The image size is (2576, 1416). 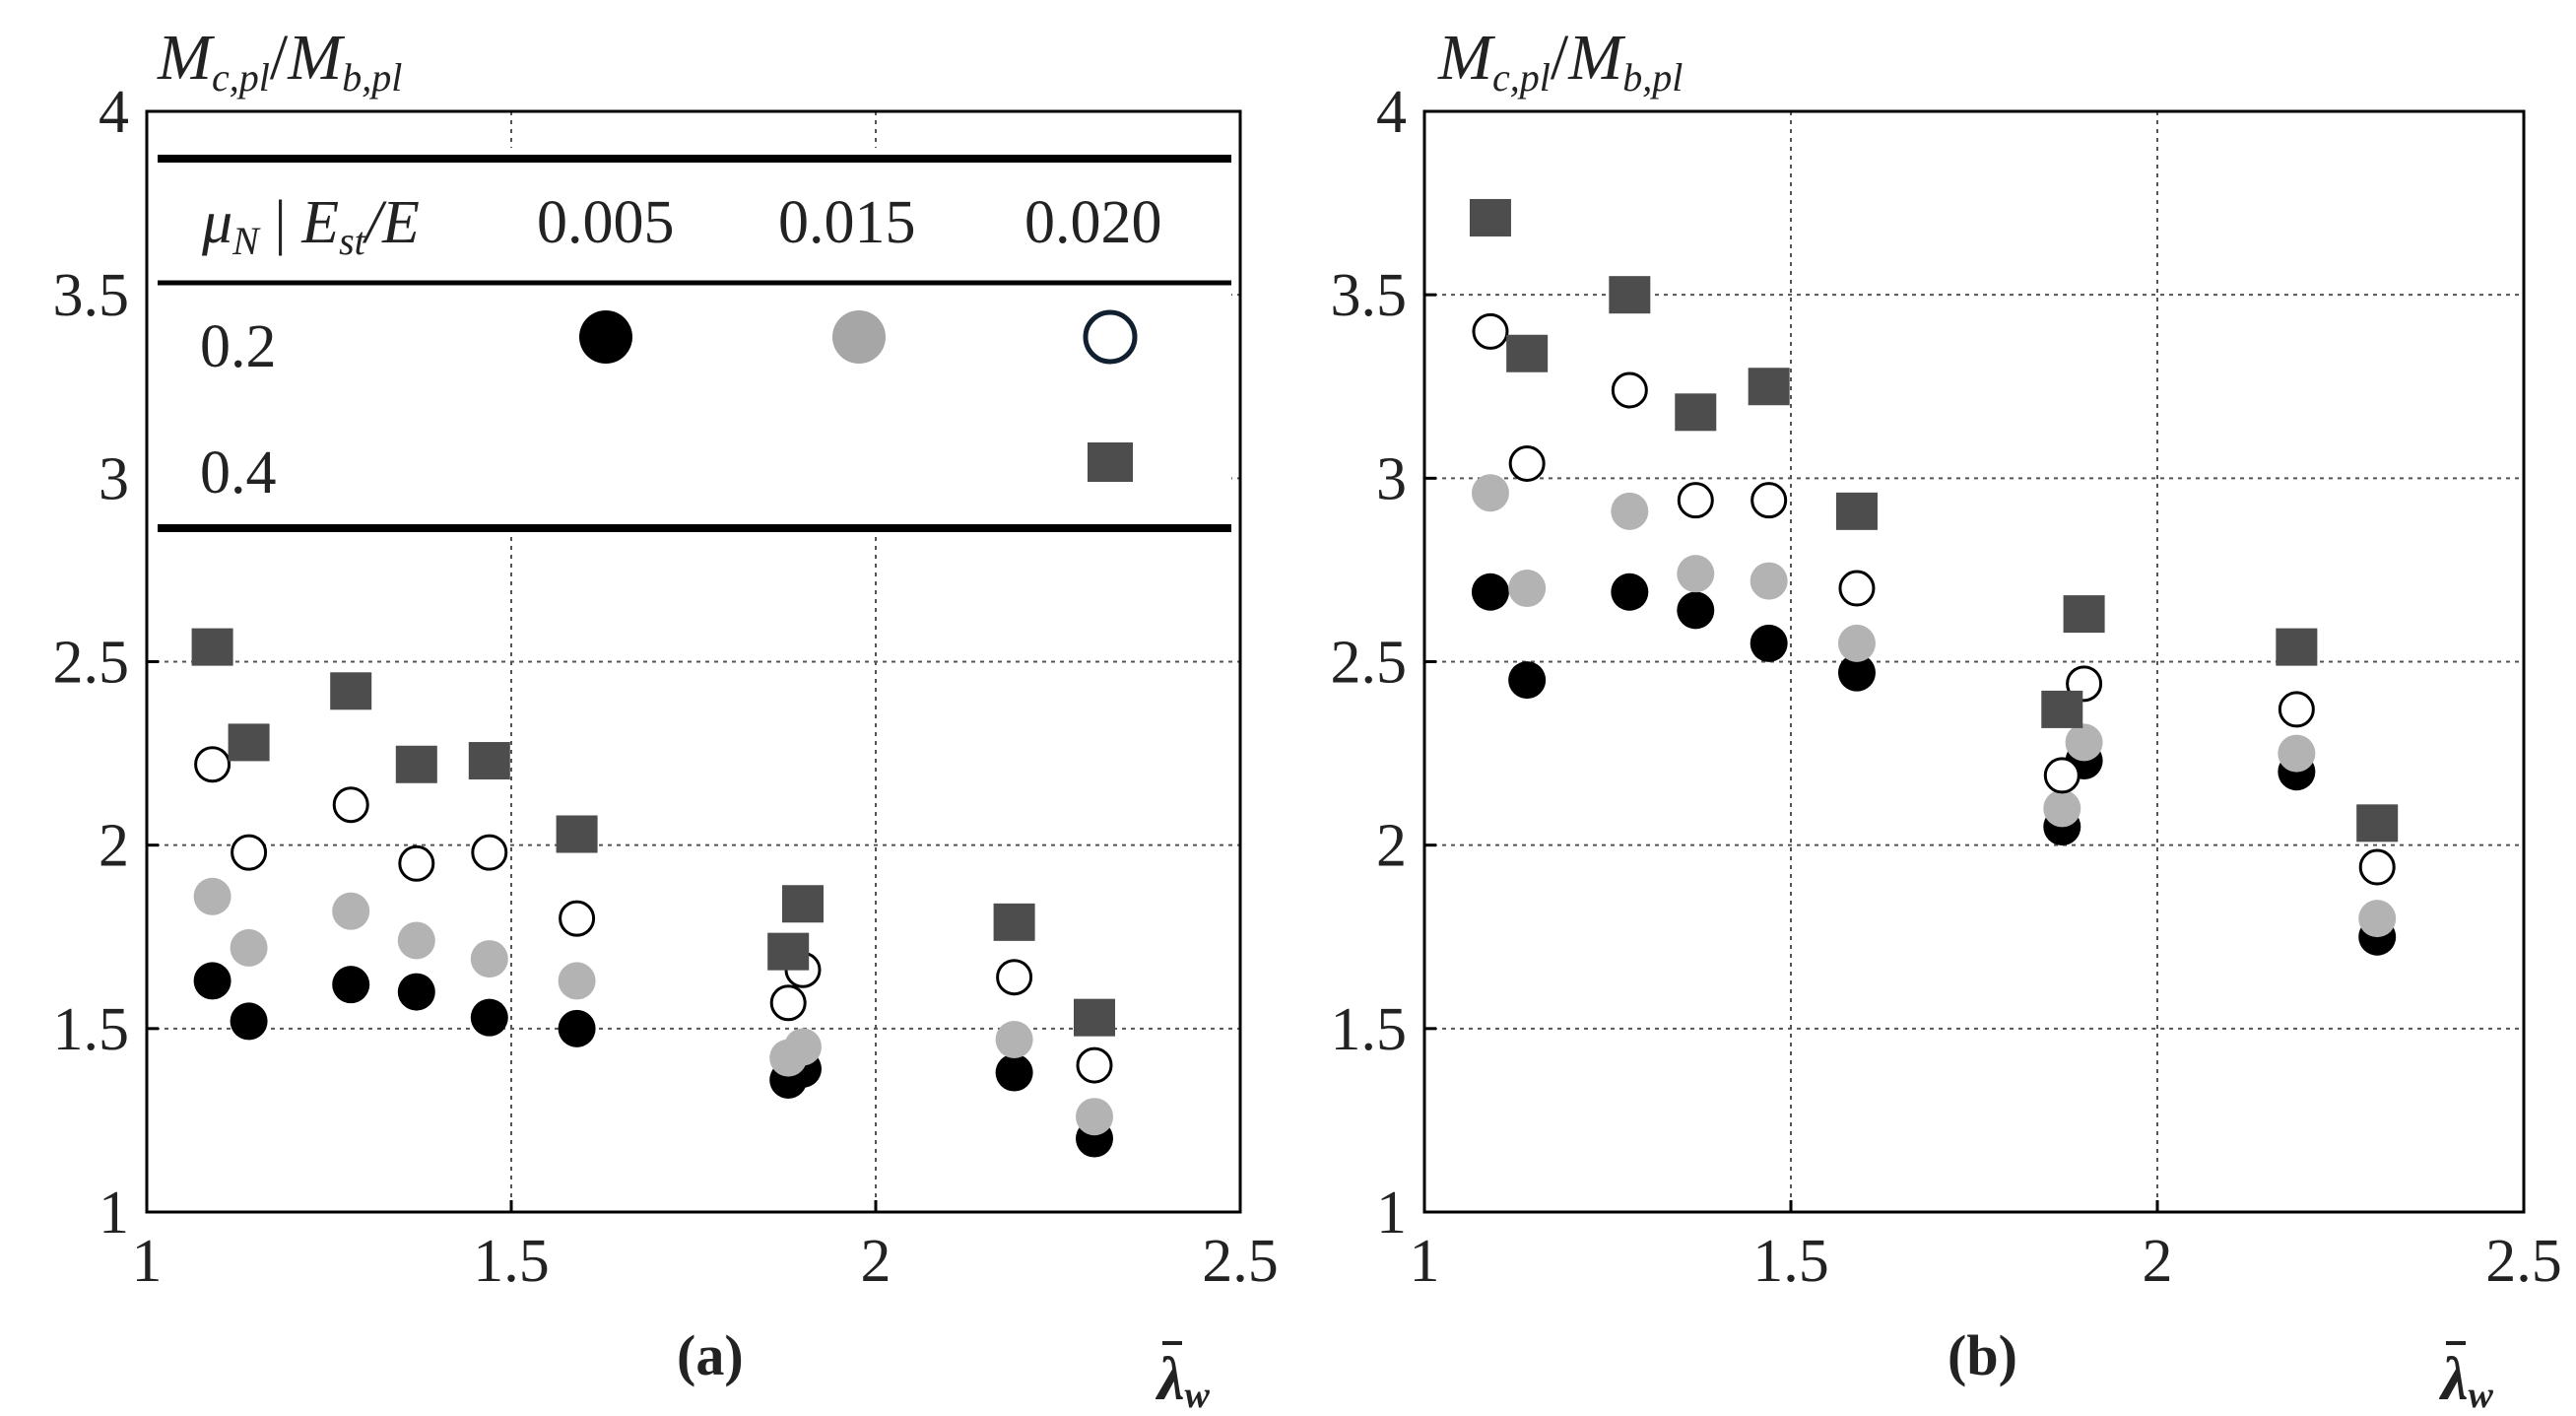 I want to click on legend-col-0-015: 0.015, so click(x=847, y=223).